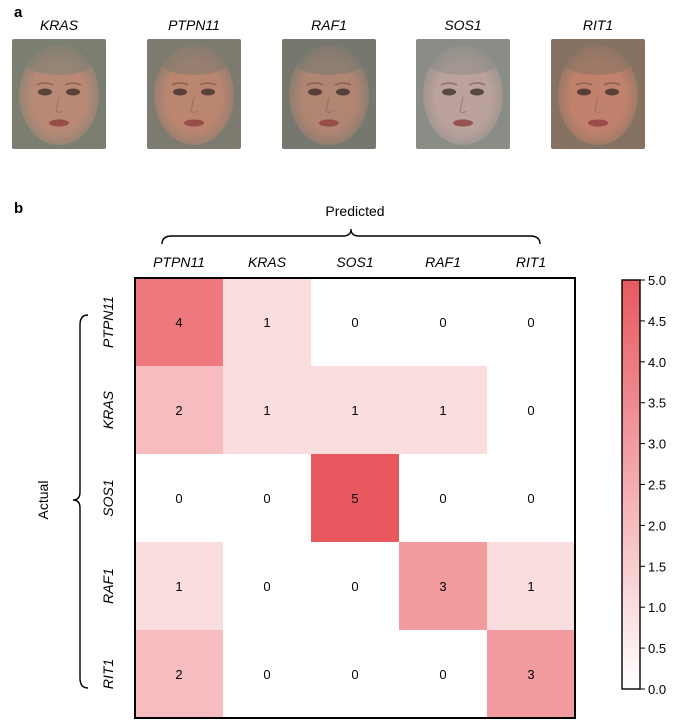  Describe the element at coordinates (463, 25) in the screenshot. I see `face-label-sos1: SOS1` at that location.